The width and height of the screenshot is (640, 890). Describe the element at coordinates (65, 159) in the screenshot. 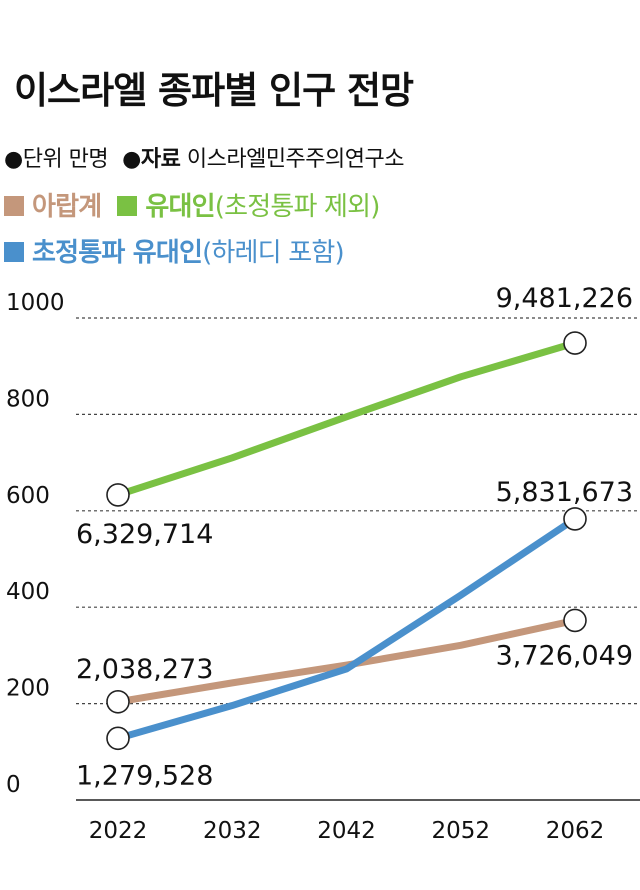

I see `unit-text: 단위 만명` at that location.